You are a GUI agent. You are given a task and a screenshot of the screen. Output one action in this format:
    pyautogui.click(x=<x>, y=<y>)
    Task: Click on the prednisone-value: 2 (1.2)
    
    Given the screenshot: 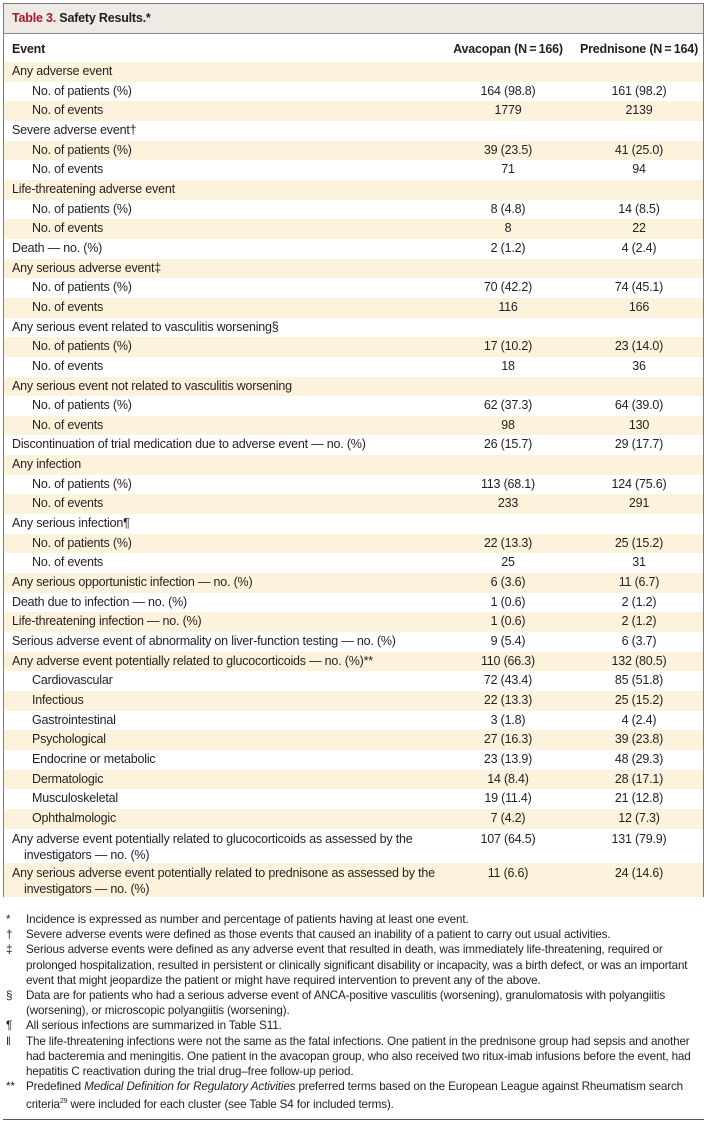 What is the action you would take?
    pyautogui.click(x=639, y=601)
    